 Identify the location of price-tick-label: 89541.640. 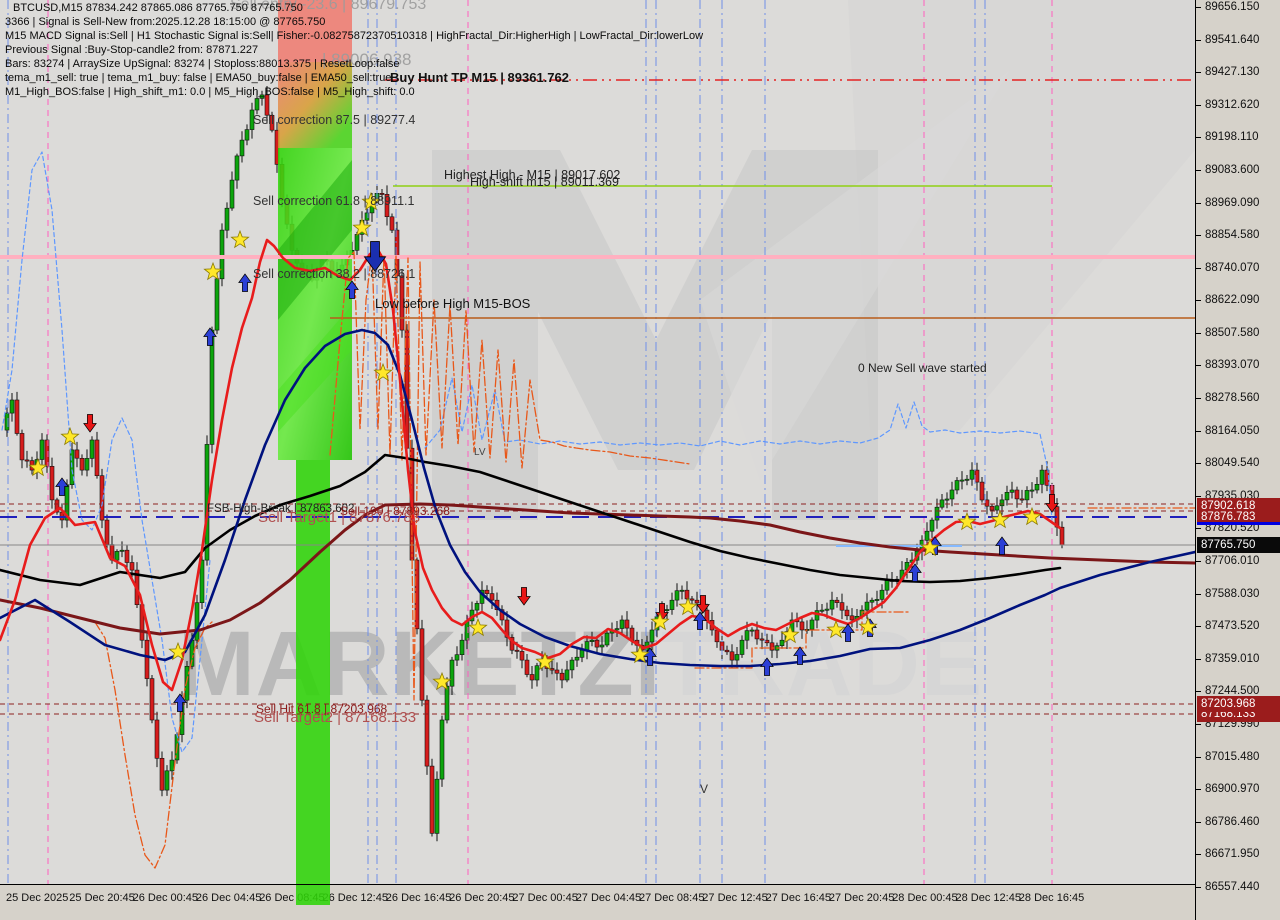
(1227, 39).